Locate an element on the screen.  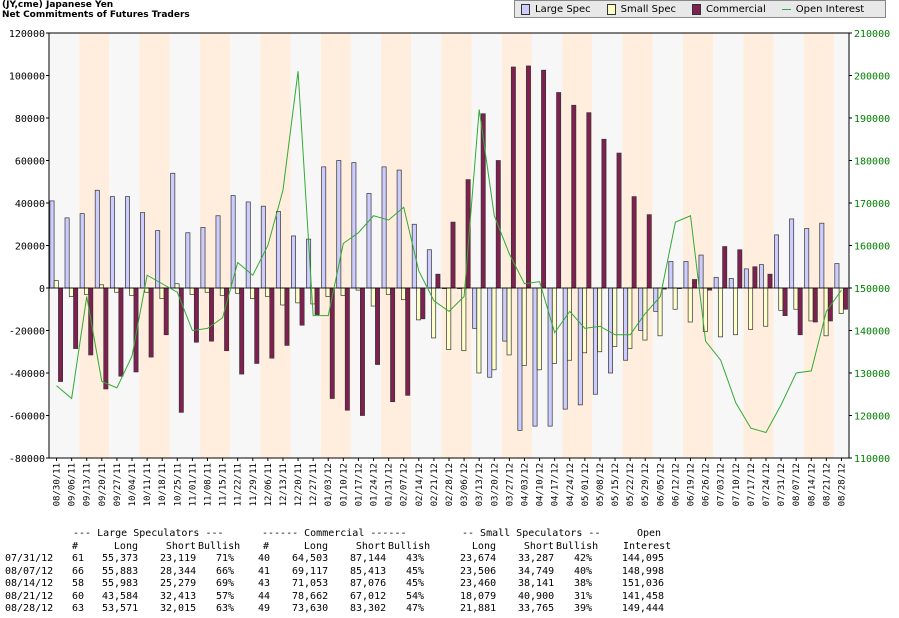
chart-subtitle: Net Commitments of Futures Traders is located at coordinates (96, 15).